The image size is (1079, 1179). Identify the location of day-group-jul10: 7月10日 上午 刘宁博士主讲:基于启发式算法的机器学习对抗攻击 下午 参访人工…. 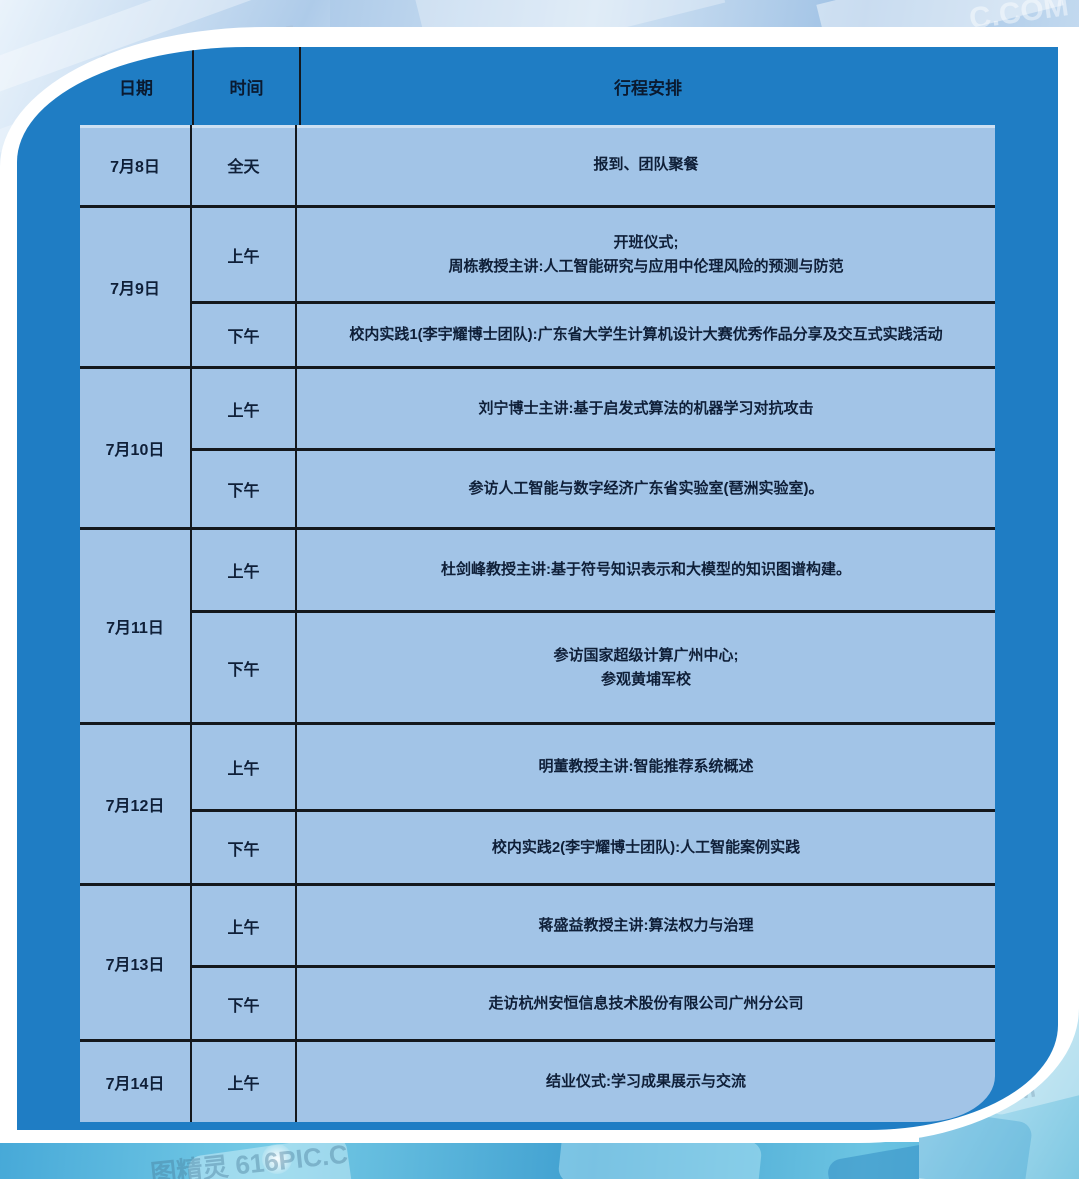
(537, 446).